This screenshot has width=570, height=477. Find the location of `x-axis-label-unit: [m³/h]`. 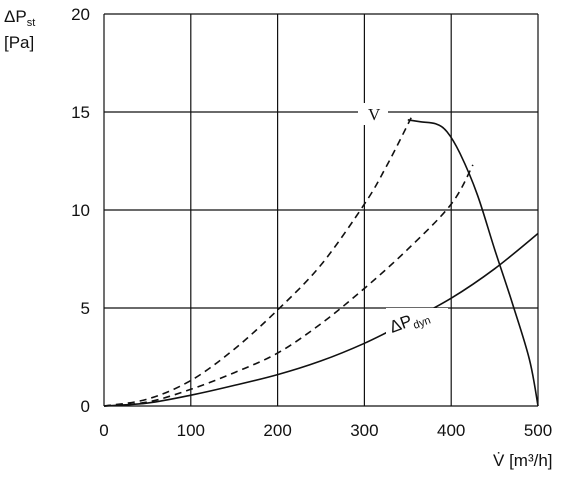

x-axis-label-unit: [m³/h] is located at coordinates (528, 460).